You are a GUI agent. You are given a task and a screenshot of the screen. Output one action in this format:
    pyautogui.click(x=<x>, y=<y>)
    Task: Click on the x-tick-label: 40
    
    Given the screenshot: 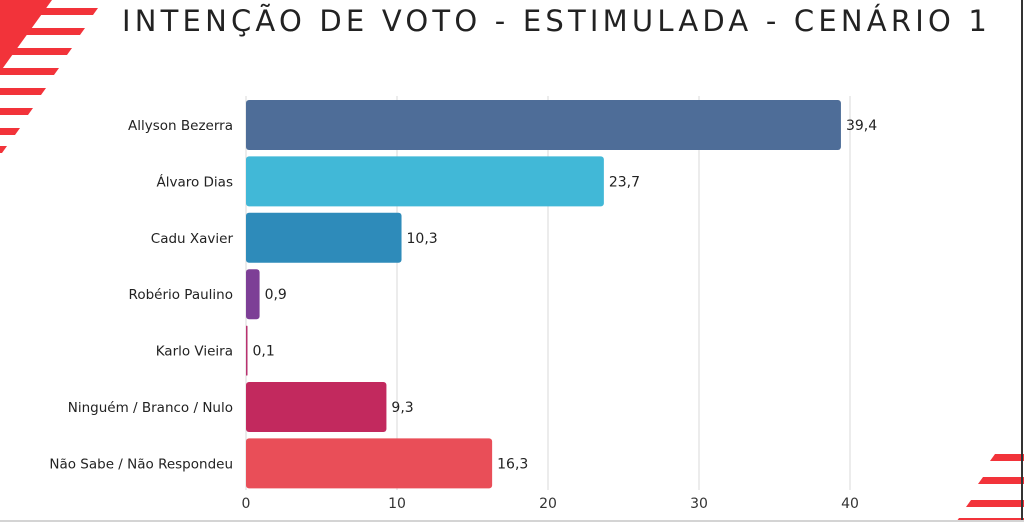 What is the action you would take?
    pyautogui.click(x=850, y=504)
    